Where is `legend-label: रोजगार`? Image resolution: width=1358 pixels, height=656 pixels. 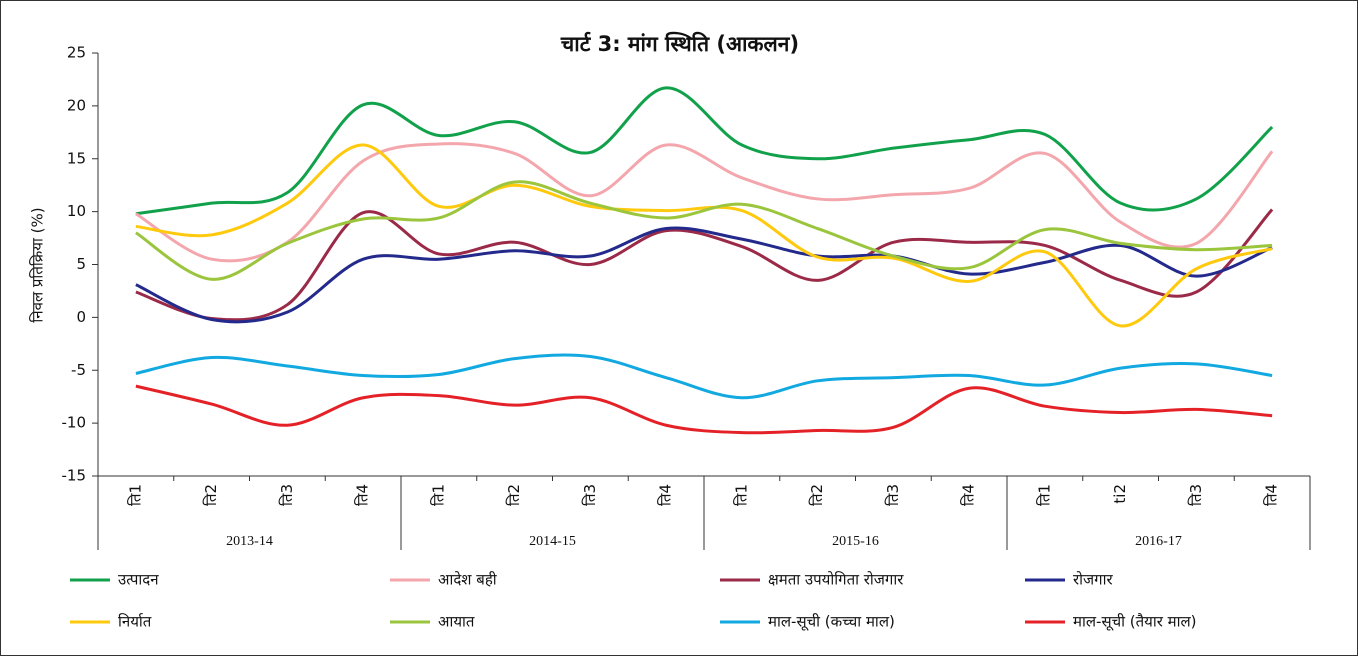 legend-label: रोजगार is located at coordinates (1093, 580).